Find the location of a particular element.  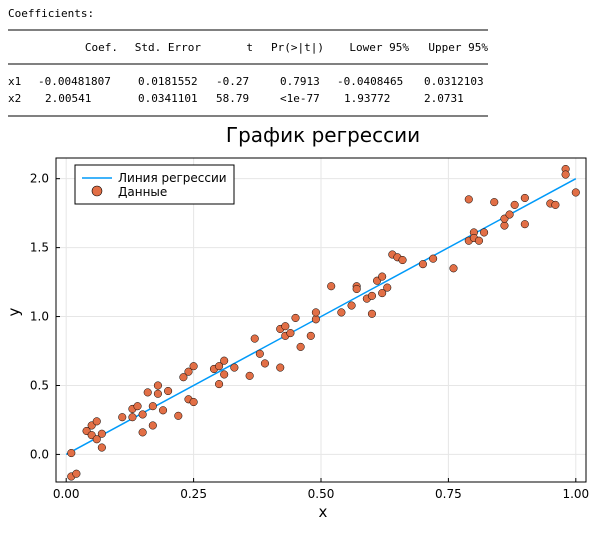

row-name-x2: x2 is located at coordinates (14, 98).